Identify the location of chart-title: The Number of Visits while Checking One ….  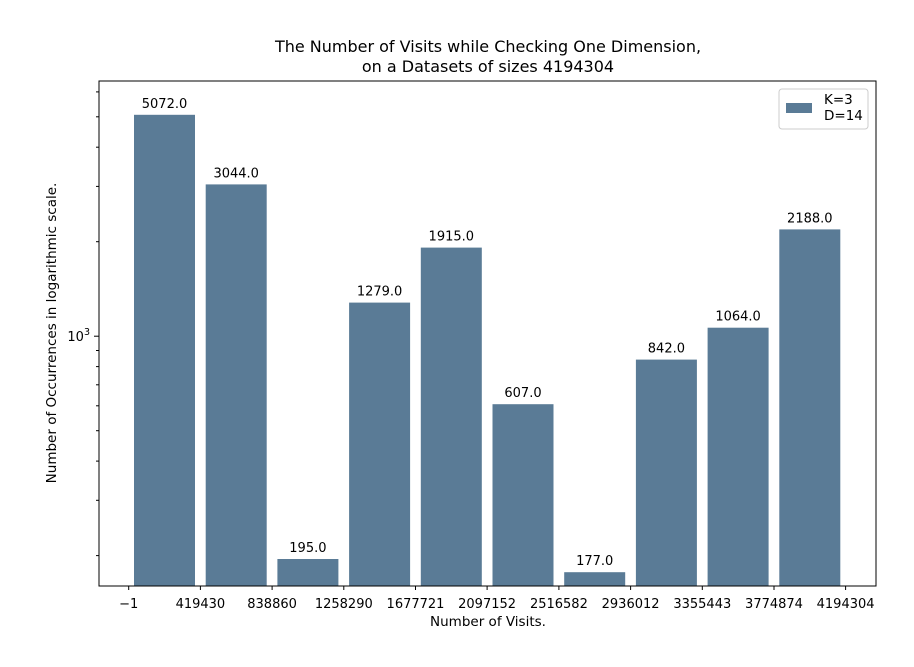
(487, 46).